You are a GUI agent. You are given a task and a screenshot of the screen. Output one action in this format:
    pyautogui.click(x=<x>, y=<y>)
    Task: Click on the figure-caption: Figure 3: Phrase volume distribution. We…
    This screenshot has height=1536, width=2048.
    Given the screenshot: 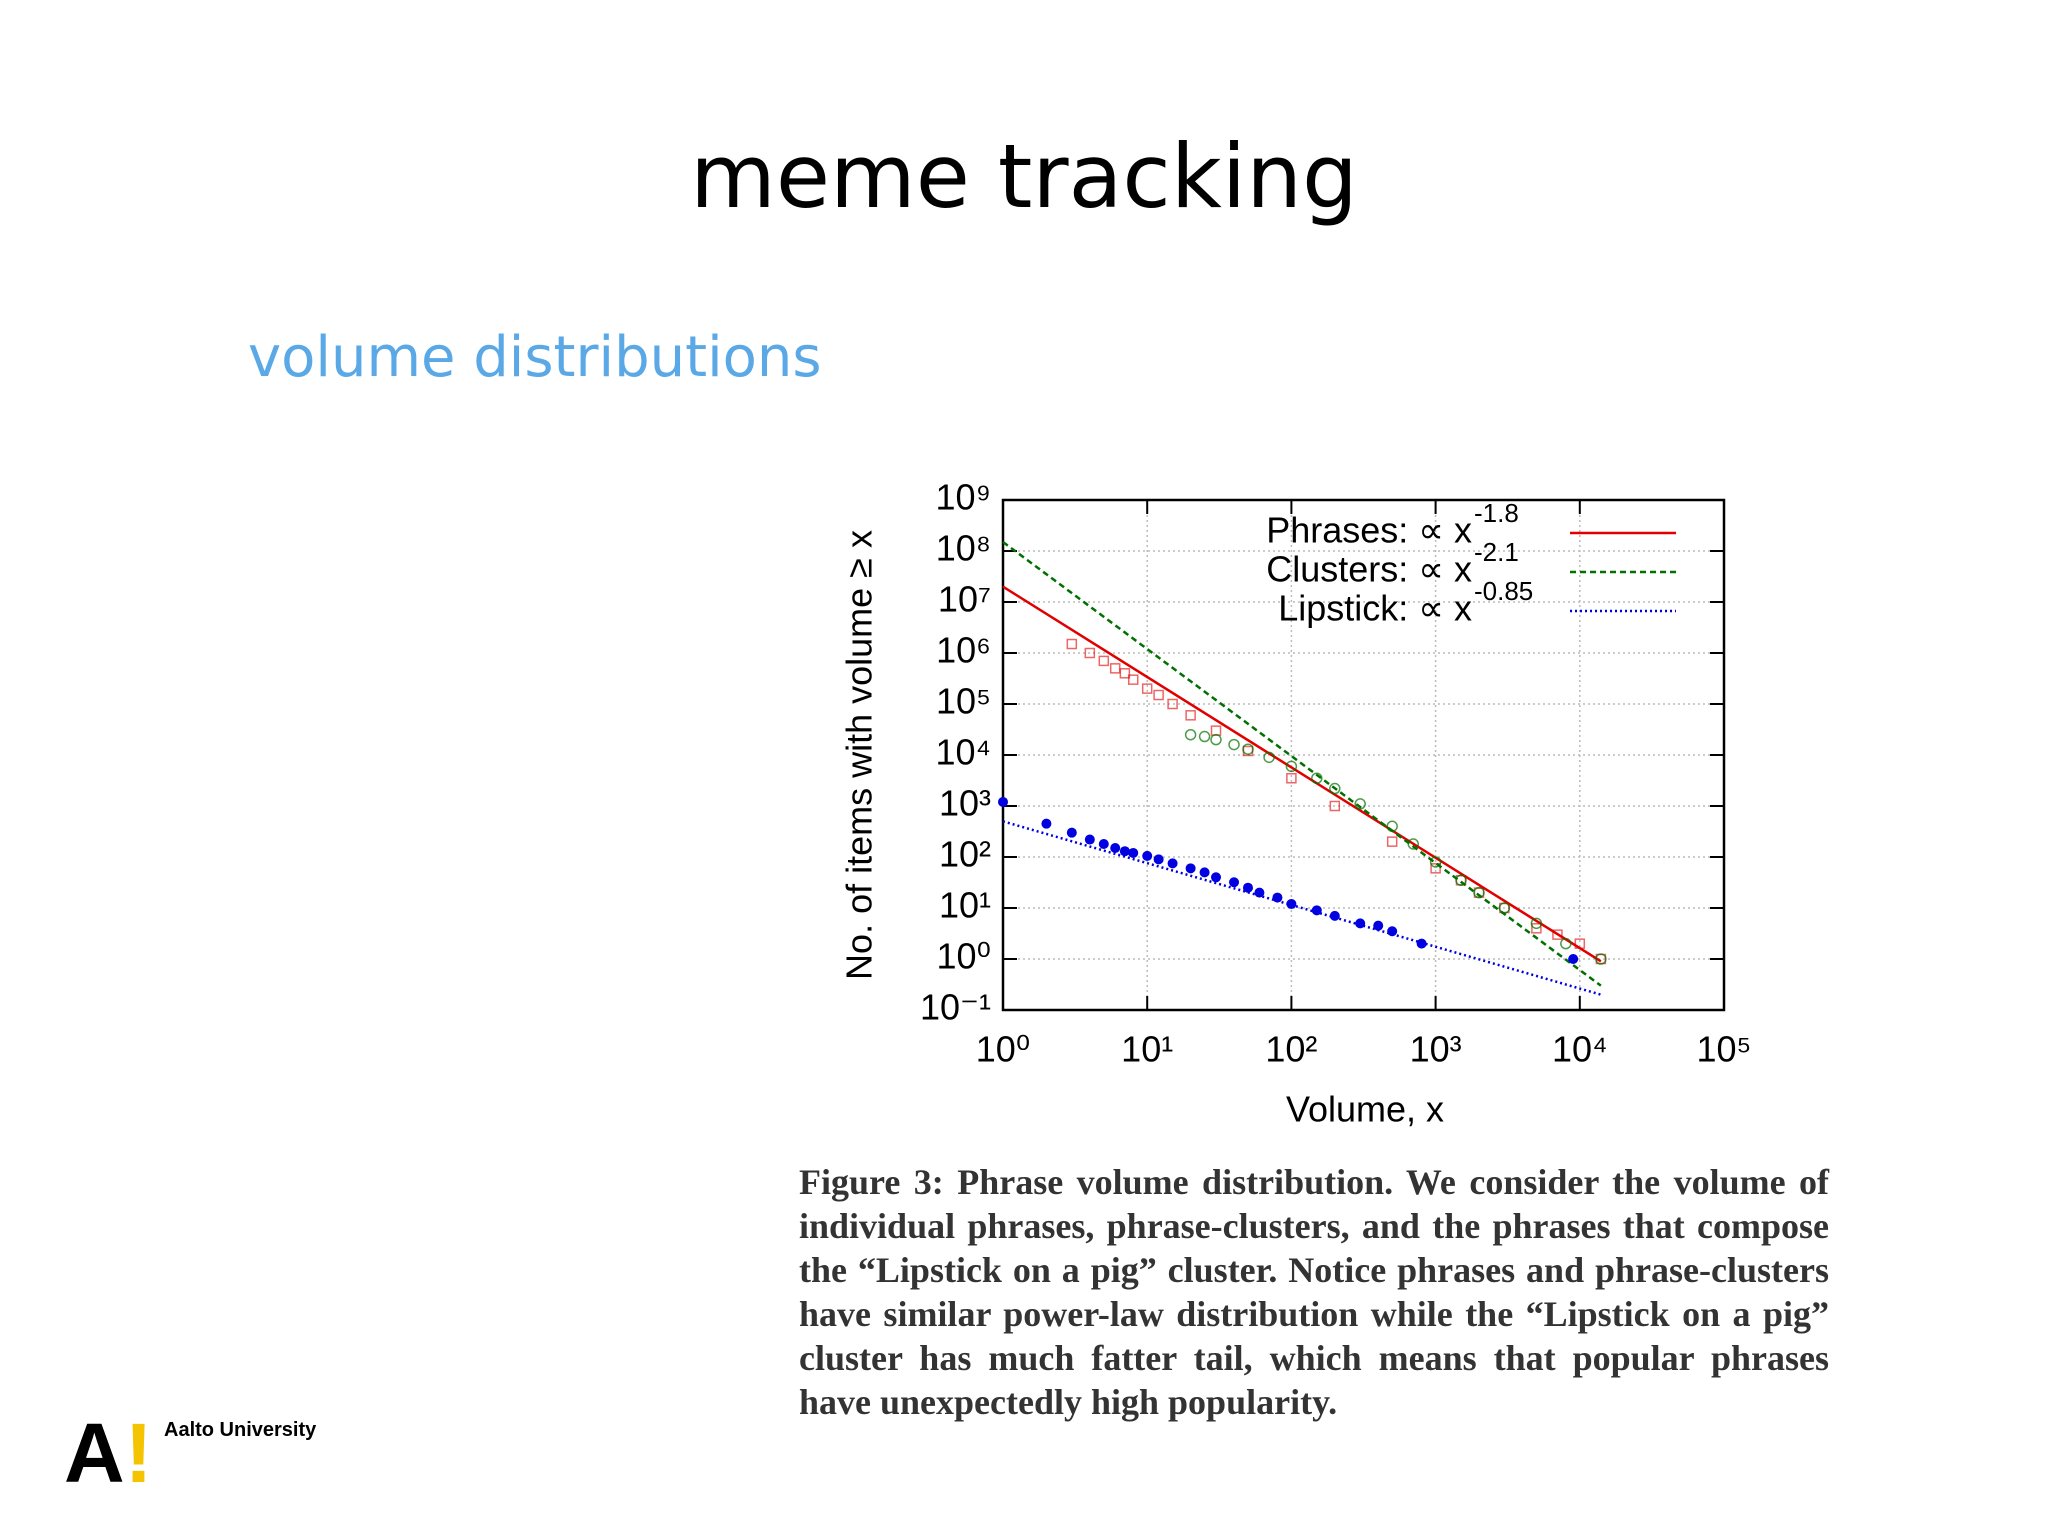 What is the action you would take?
    pyautogui.click(x=1314, y=1292)
    